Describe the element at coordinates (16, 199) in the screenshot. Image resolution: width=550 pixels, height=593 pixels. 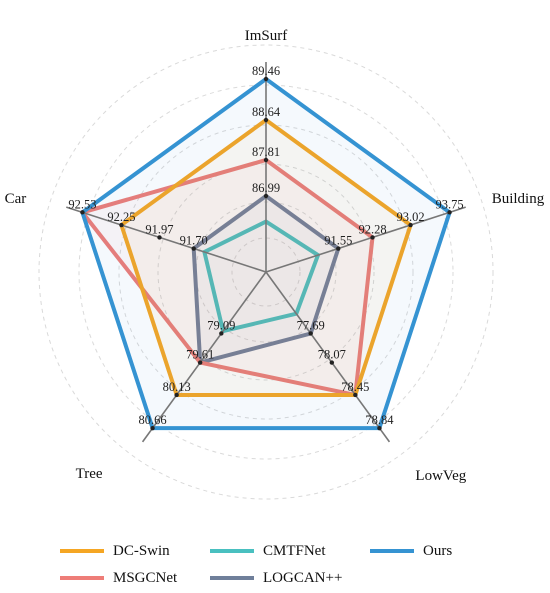
I see `axis-name-car: Car` at that location.